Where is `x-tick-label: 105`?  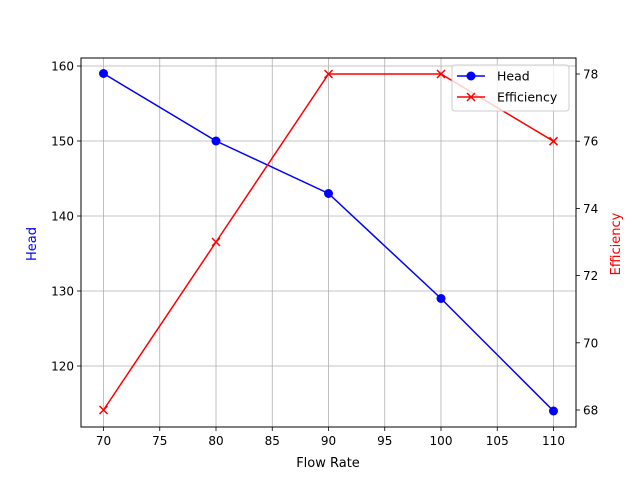 x-tick-label: 105 is located at coordinates (497, 441).